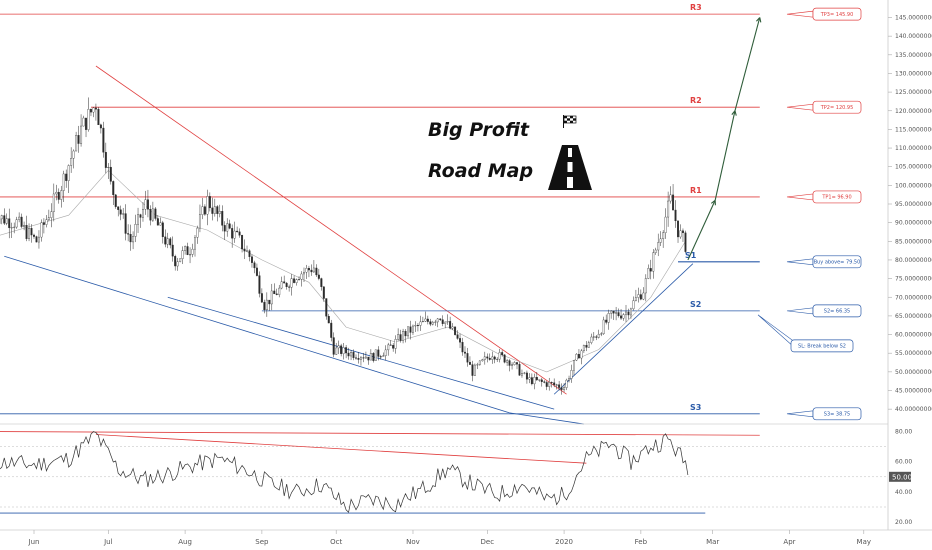 The image size is (932, 550). What do you see at coordinates (108, 542) in the screenshot?
I see `time-tick-label: Jul` at bounding box center [108, 542].